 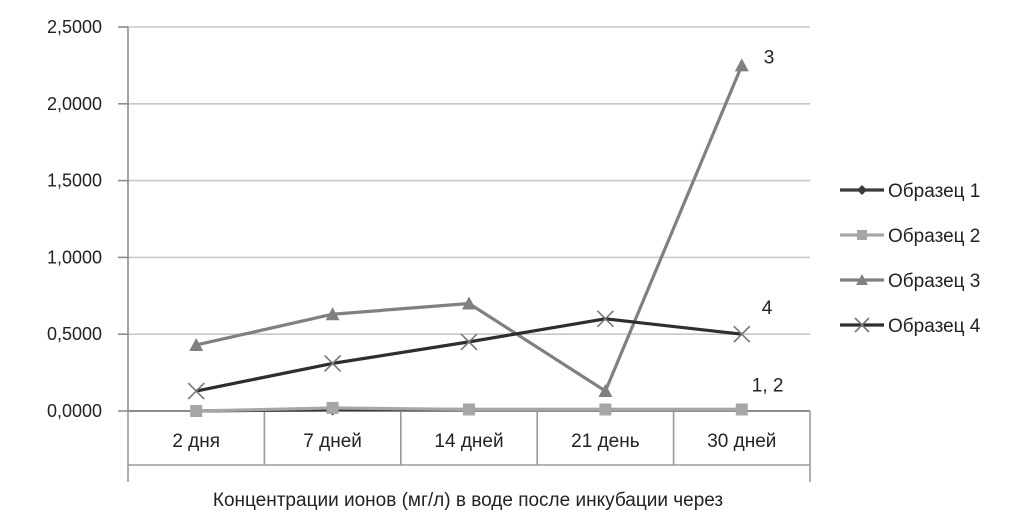 What do you see at coordinates (74, 411) in the screenshot?
I see `y-tick-label: 0,0000` at bounding box center [74, 411].